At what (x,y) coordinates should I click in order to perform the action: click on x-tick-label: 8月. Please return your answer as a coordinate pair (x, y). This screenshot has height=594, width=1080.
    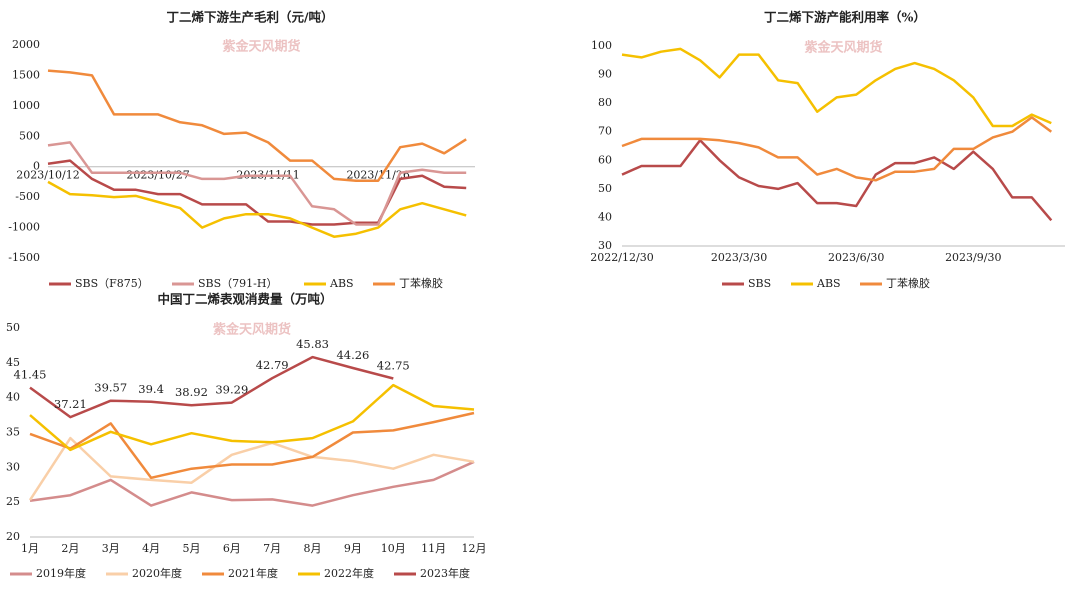
    Looking at the image, I should click on (313, 548).